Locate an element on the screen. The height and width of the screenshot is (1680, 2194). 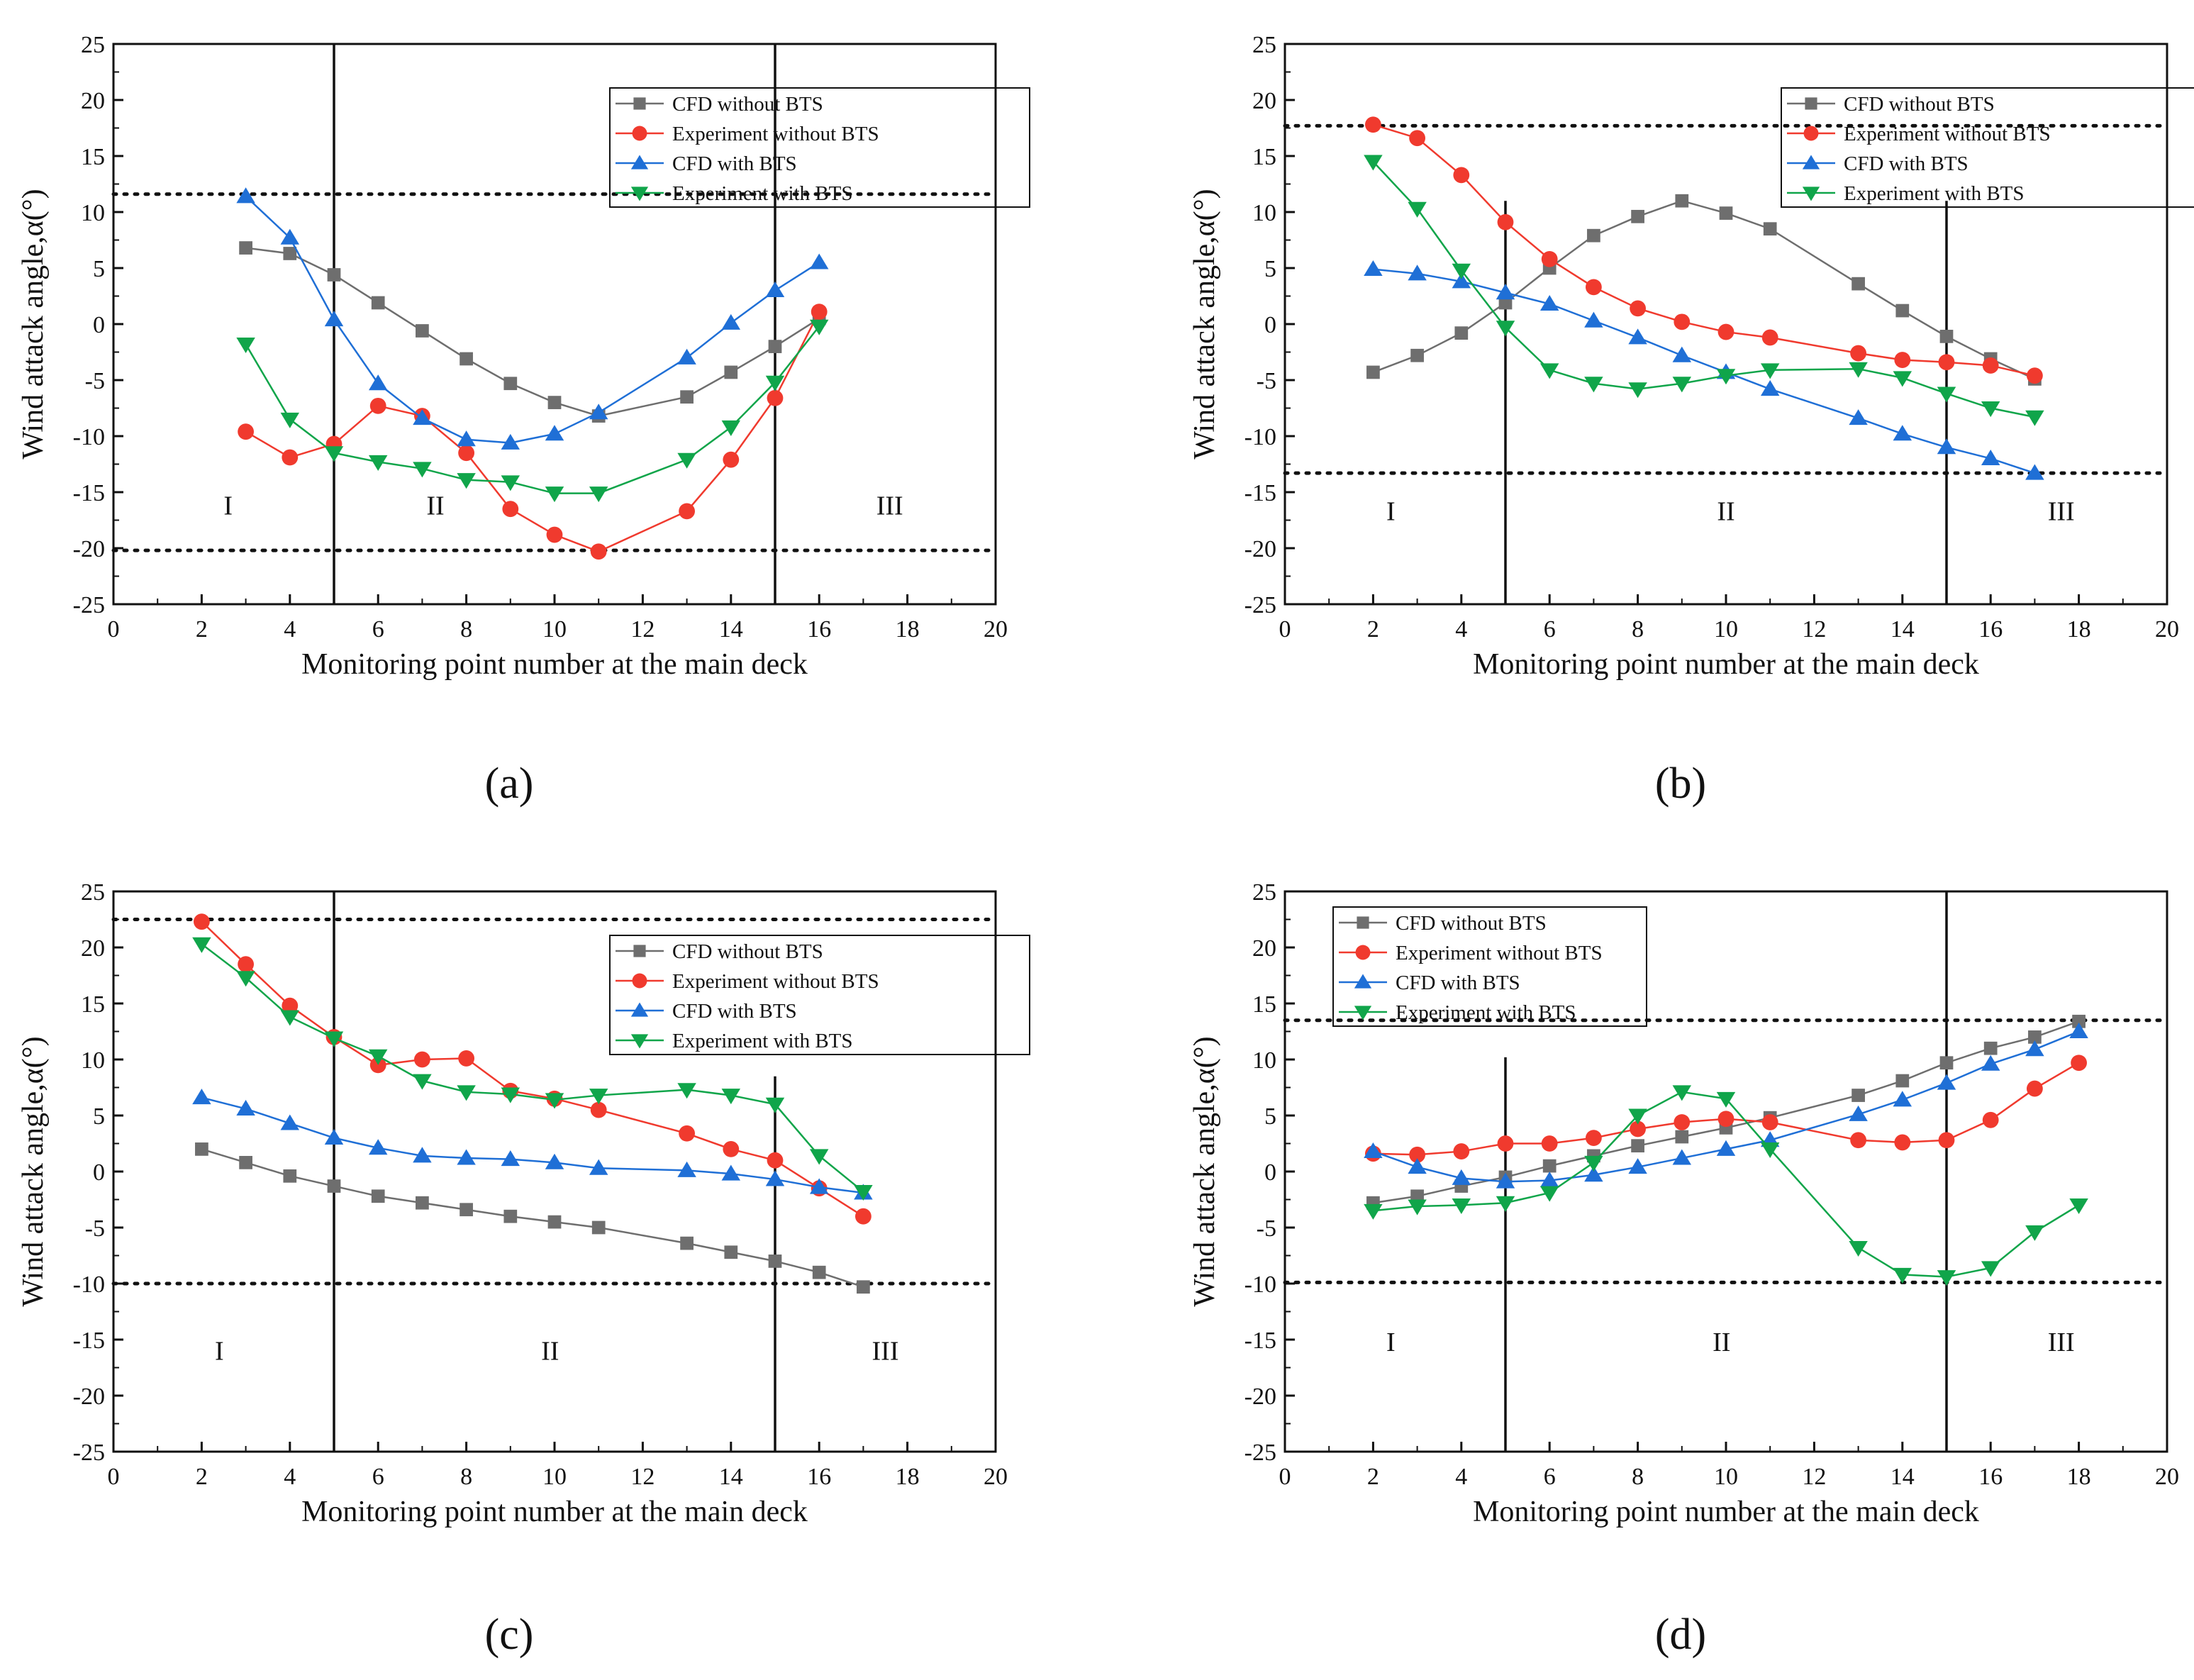
legend-label: CFD with BTS is located at coordinates (1906, 163).